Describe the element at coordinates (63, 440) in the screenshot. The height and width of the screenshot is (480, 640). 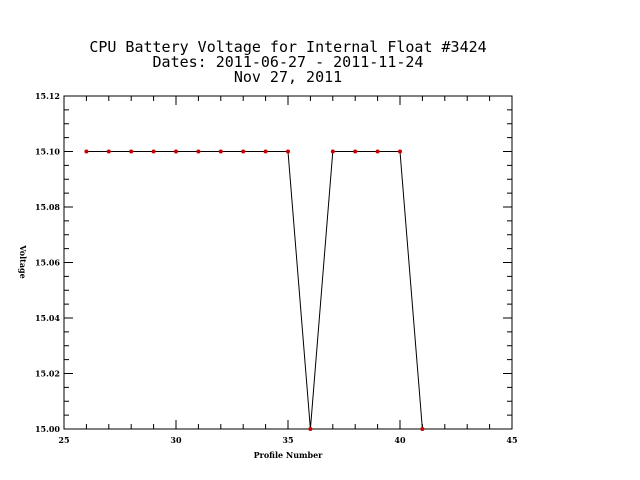
I see `x-tick-label: 25` at that location.